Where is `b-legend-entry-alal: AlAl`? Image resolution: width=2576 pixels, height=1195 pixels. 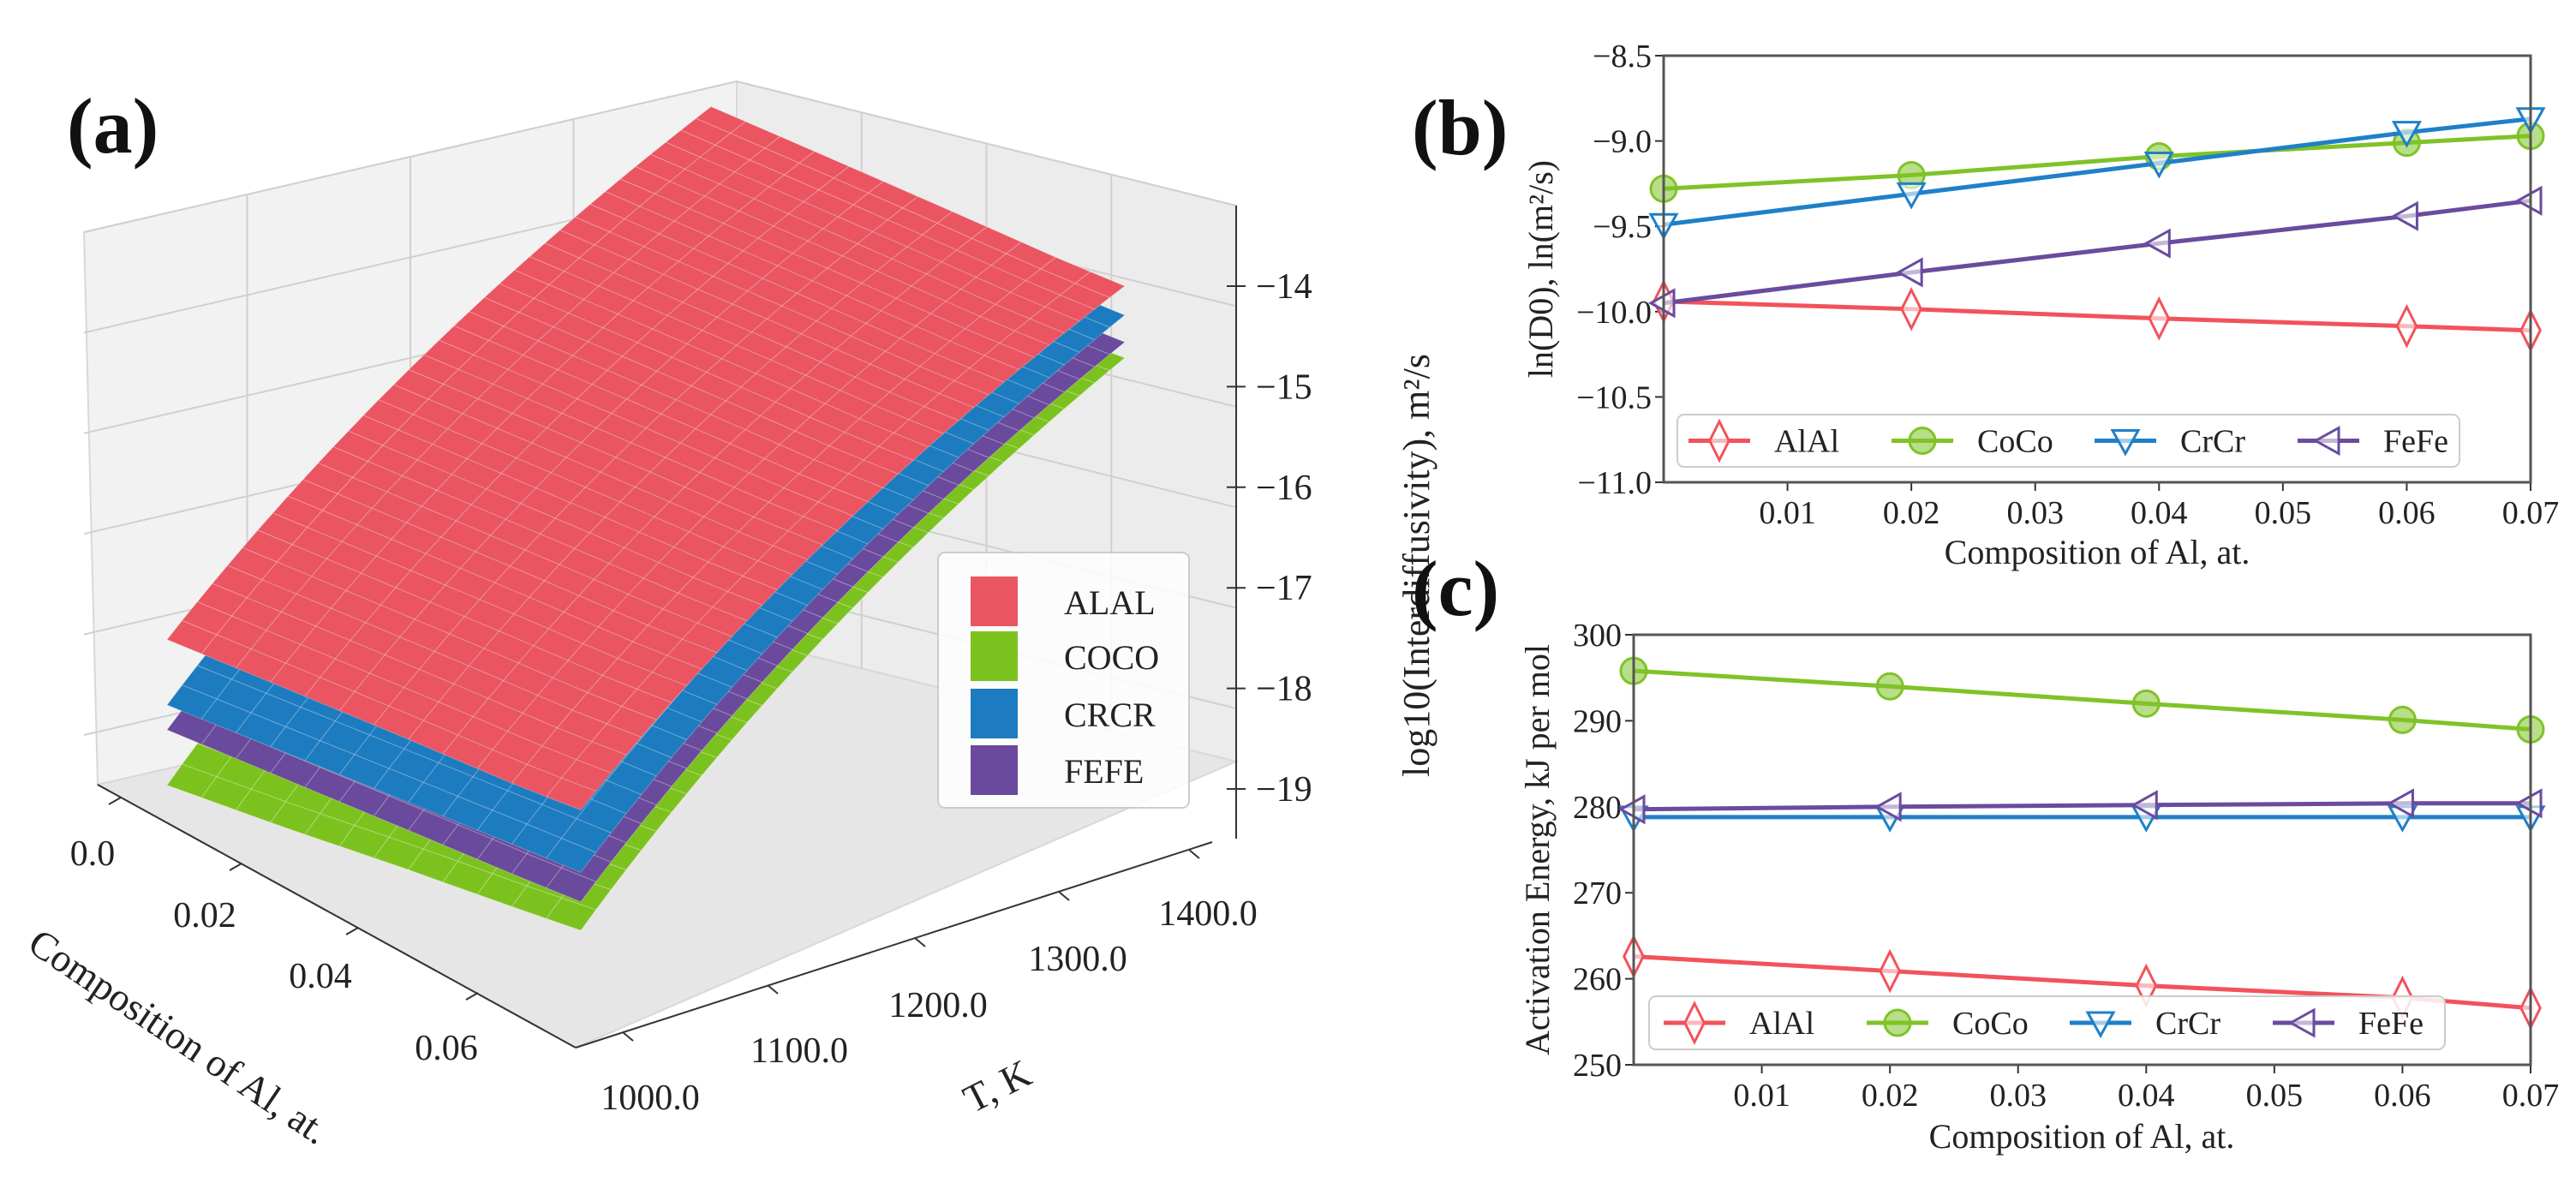 b-legend-entry-alal: AlAl is located at coordinates (1764, 440).